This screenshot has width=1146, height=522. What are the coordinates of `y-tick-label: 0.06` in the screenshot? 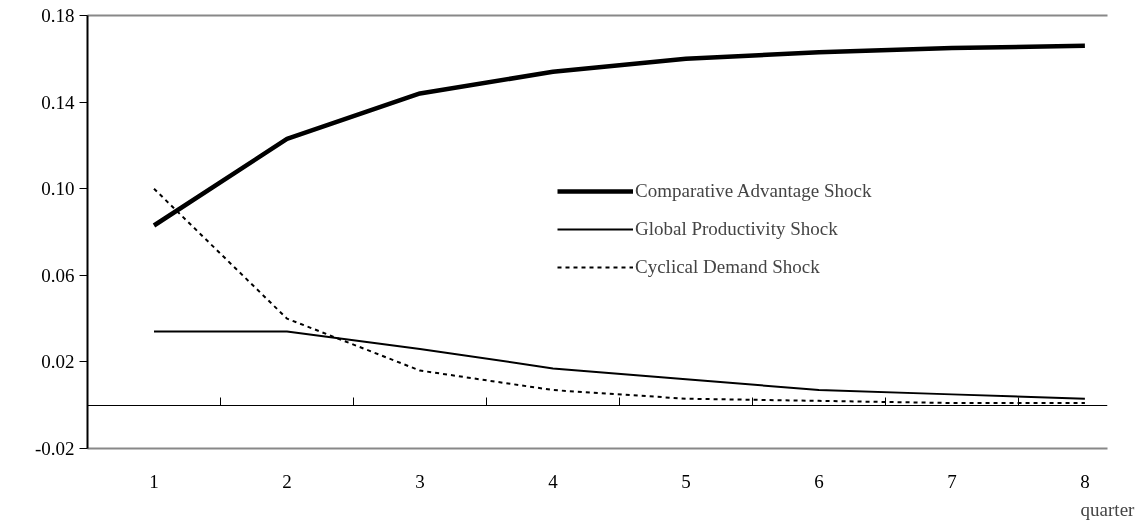 It's located at (58, 275).